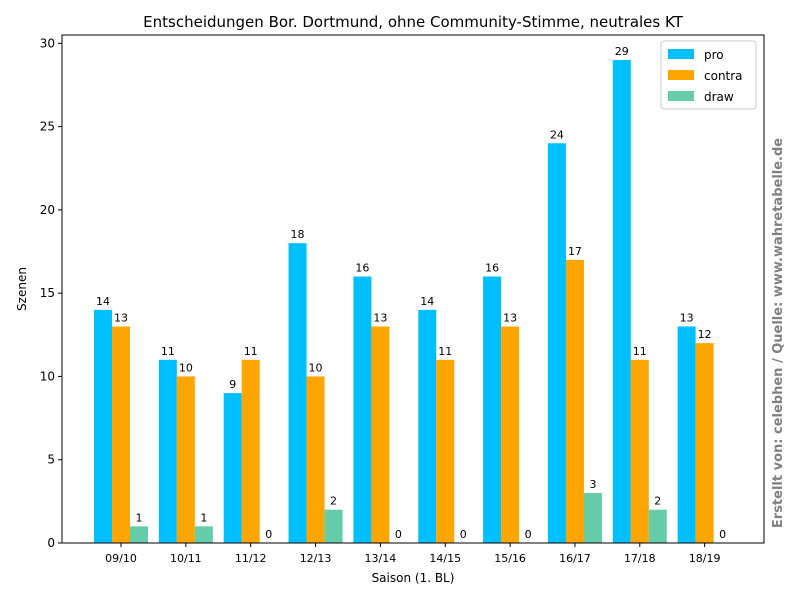  I want to click on data-label-pro-5: 16, so click(362, 268).